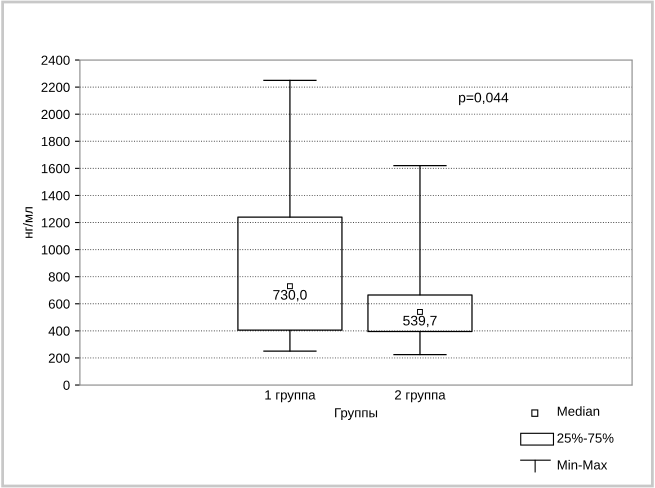  Describe the element at coordinates (56, 223) in the screenshot. I see `y-tick-label: 1200` at that location.